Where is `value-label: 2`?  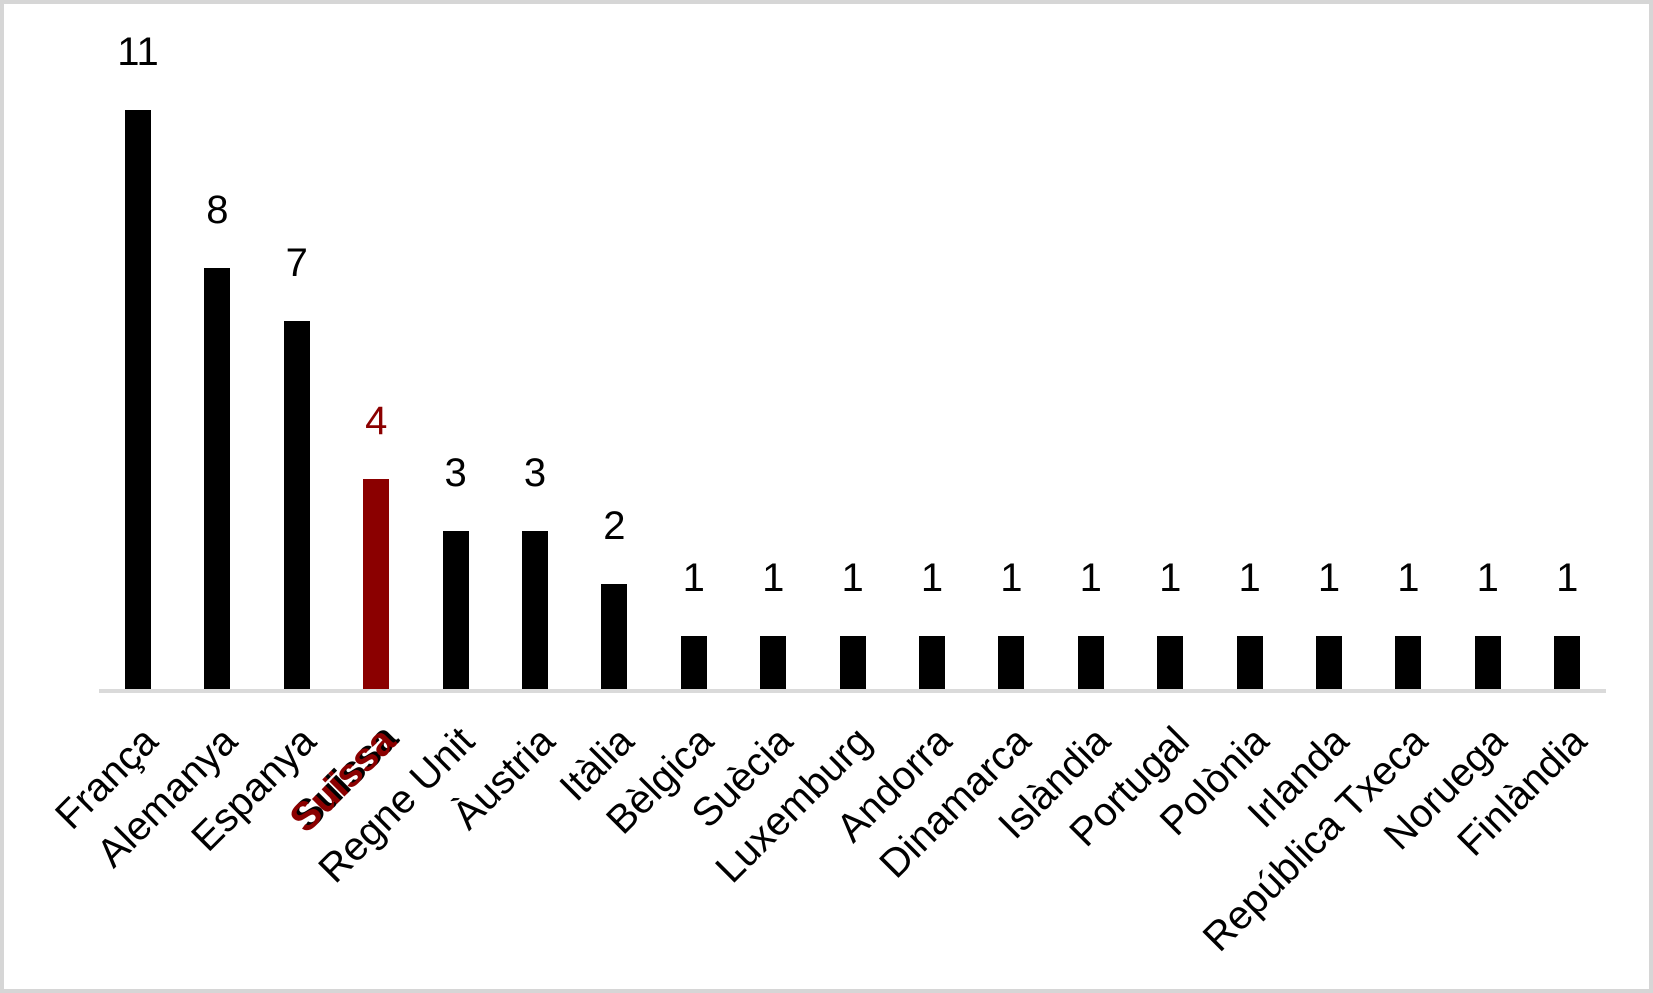 value-label: 2 is located at coordinates (614, 526).